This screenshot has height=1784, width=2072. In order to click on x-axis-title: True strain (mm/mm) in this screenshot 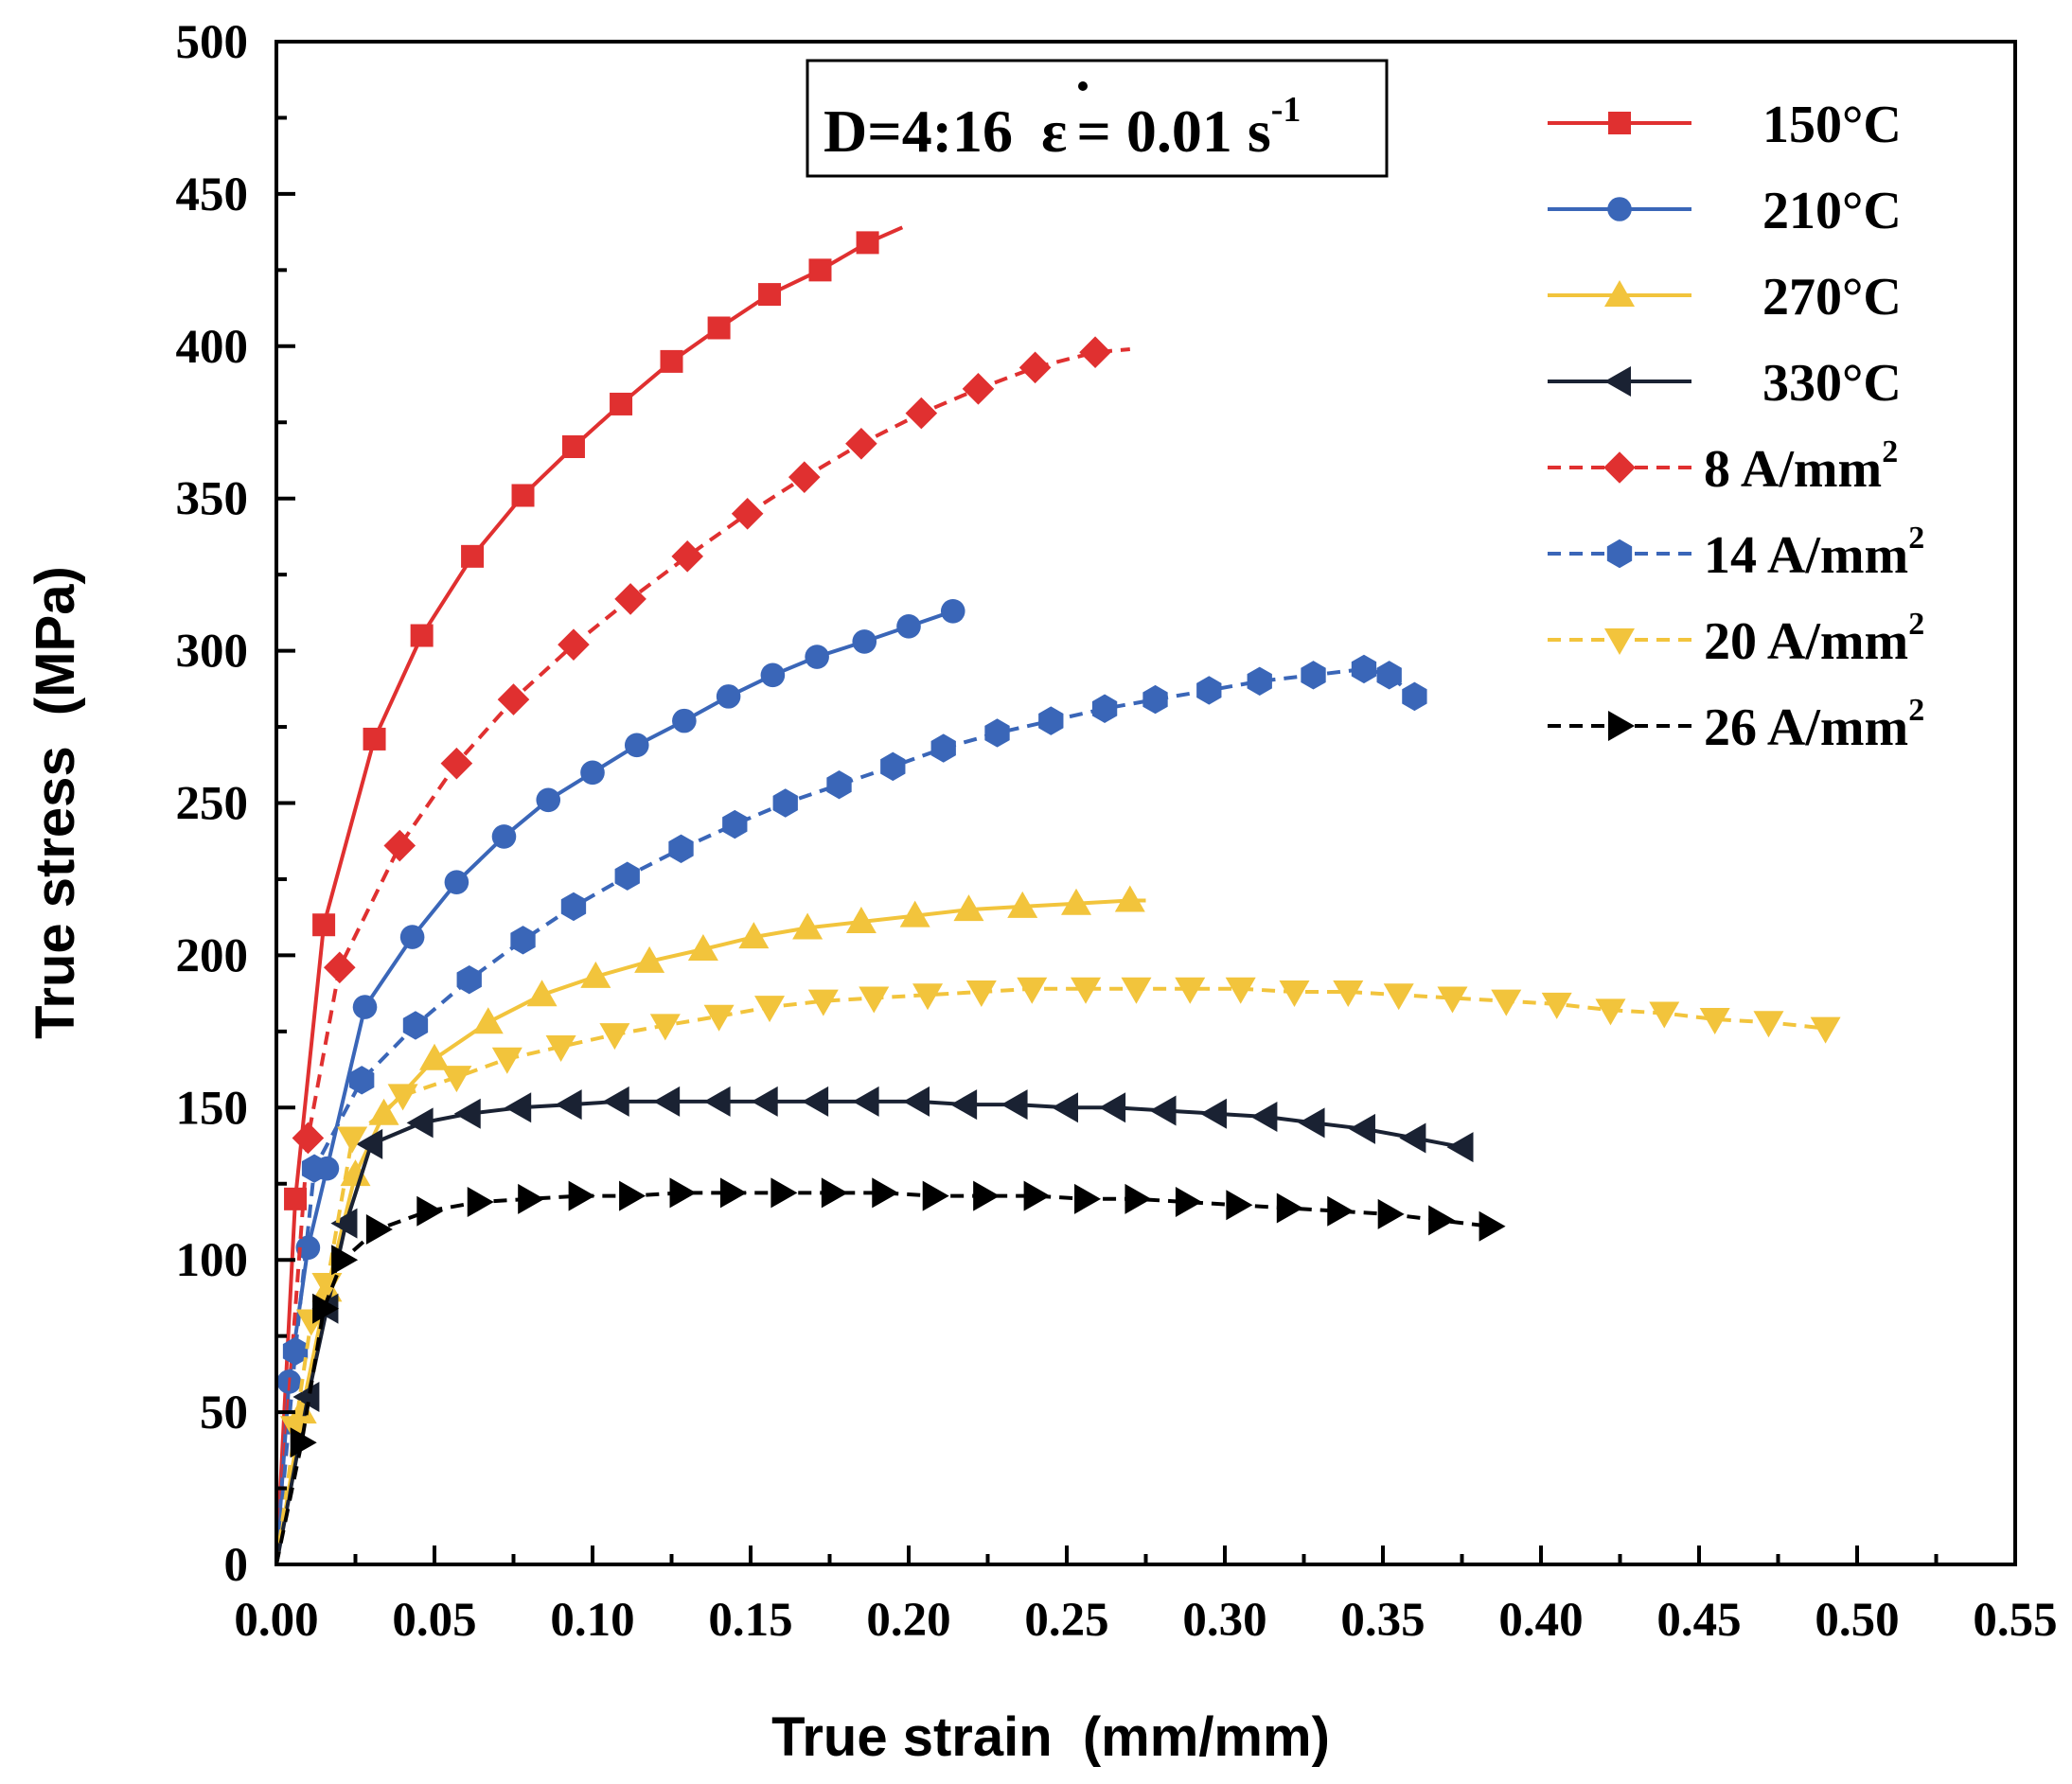, I will do `click(1050, 1737)`.